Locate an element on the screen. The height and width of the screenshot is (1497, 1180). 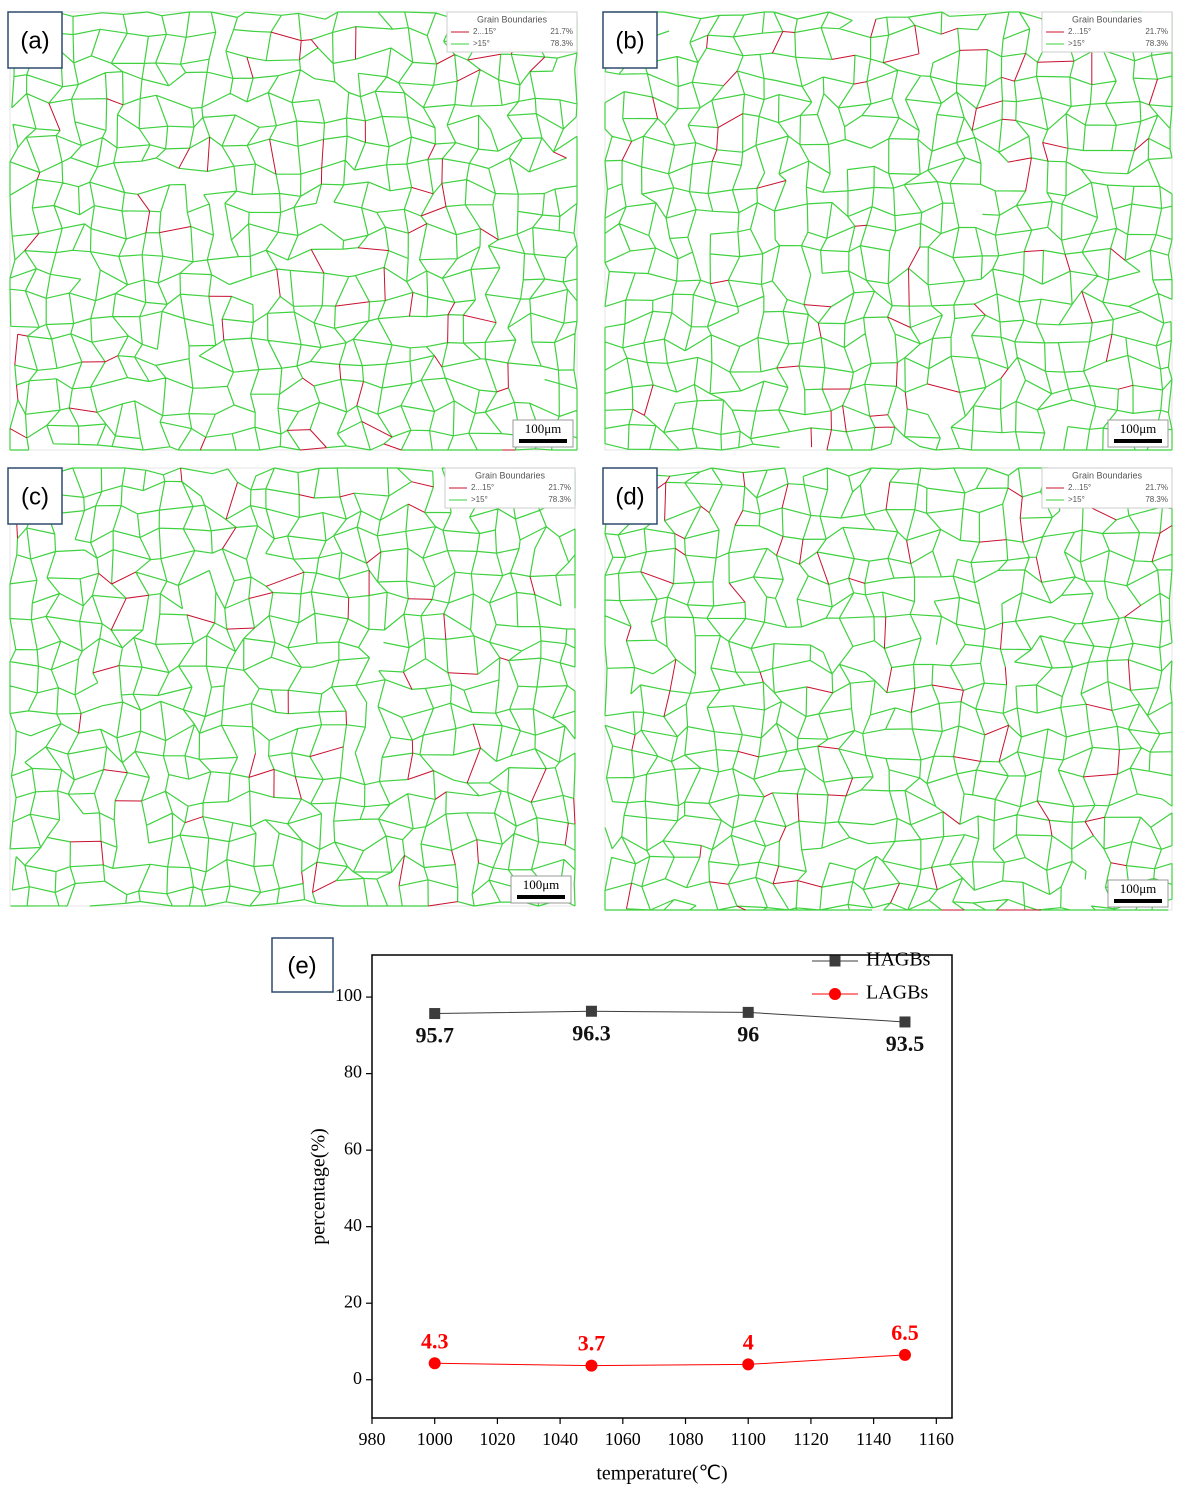
x-axis-label: temperature(℃) is located at coordinates (661, 1474).